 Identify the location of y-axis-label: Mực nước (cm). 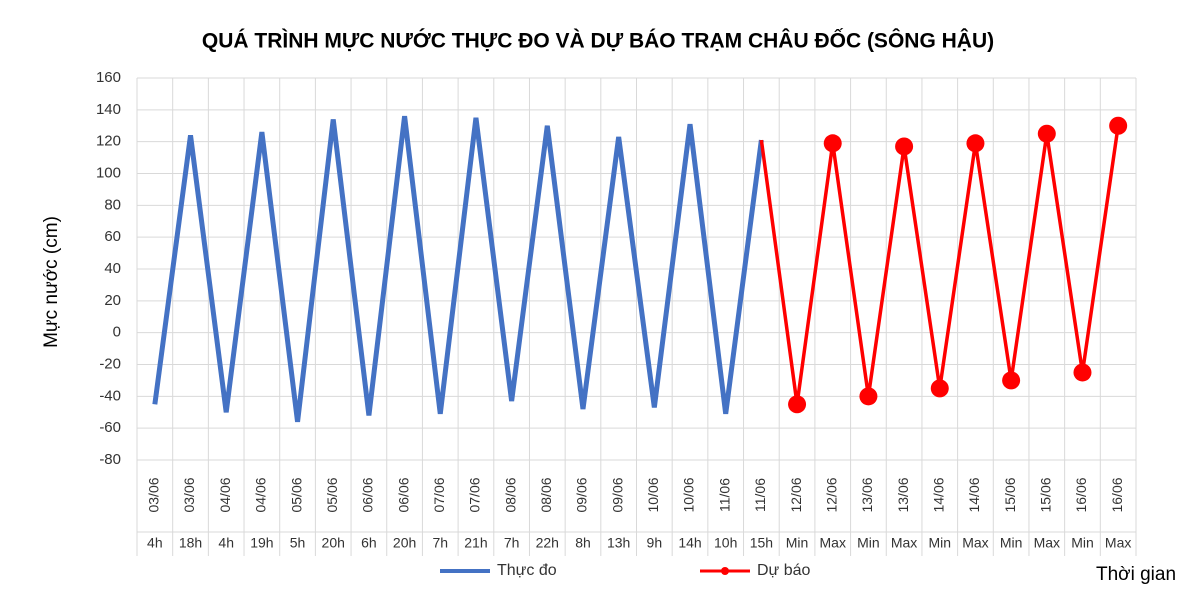
(51, 282).